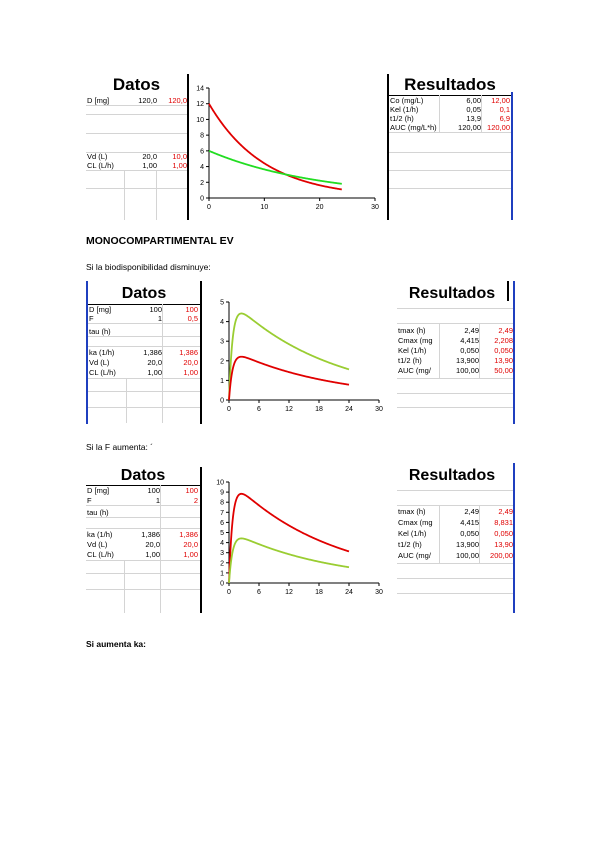 The width and height of the screenshot is (599, 848). What do you see at coordinates (89, 500) in the screenshot?
I see `row-label: F` at bounding box center [89, 500].